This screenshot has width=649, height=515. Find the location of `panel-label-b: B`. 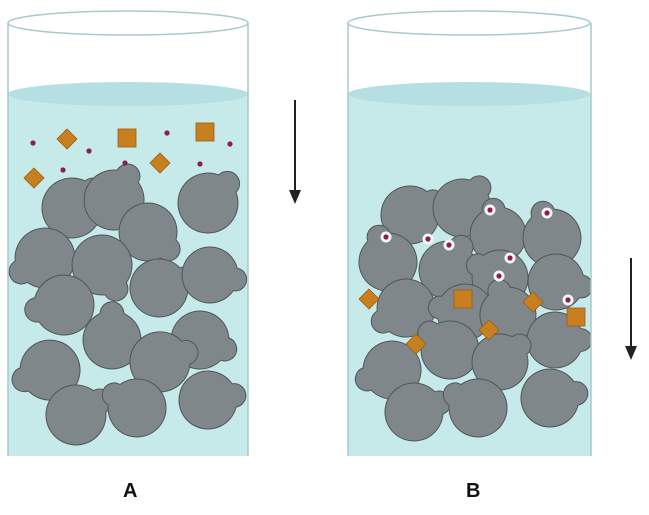

panel-label-b: B is located at coordinates (473, 491).